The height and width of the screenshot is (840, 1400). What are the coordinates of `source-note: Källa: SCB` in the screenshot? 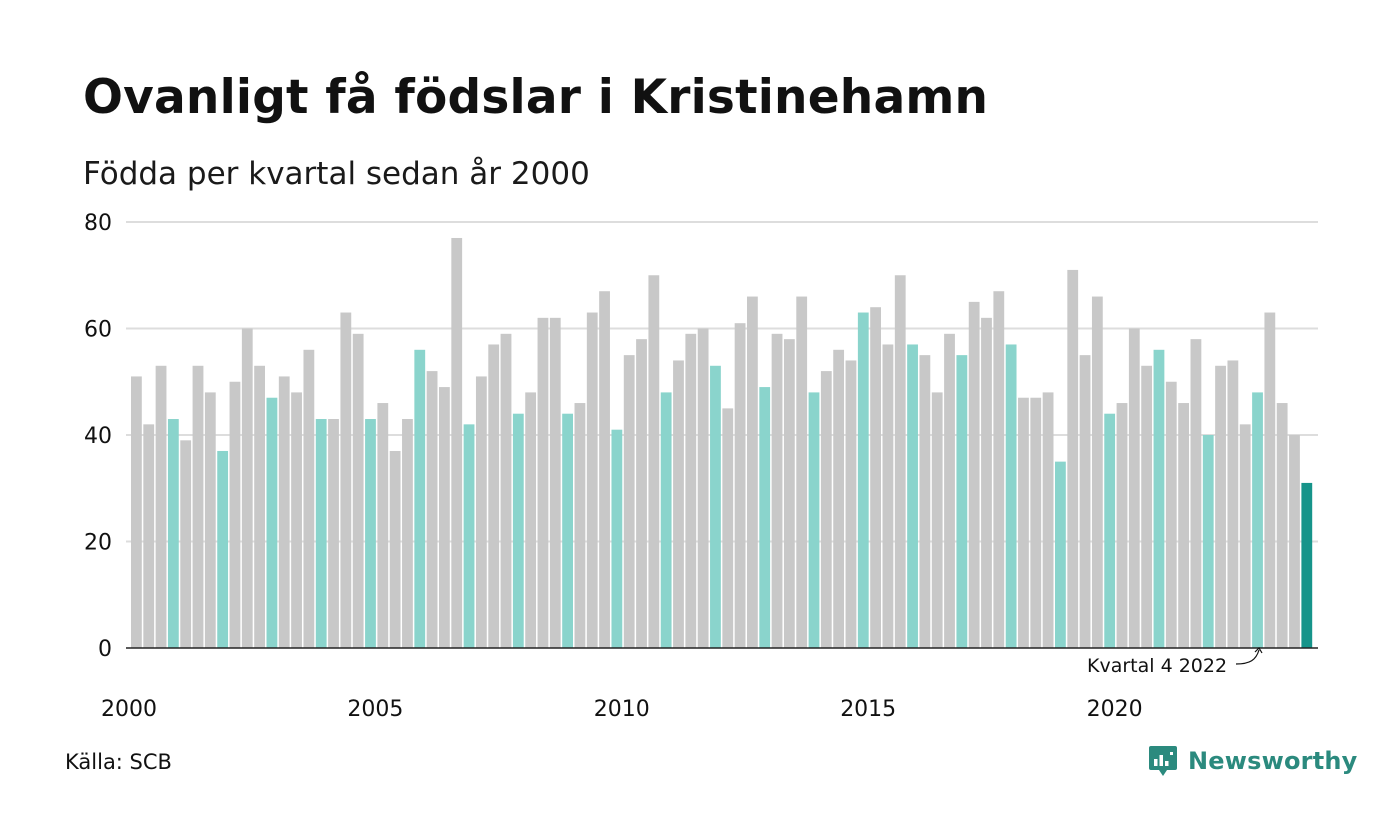 It's located at (118, 762).